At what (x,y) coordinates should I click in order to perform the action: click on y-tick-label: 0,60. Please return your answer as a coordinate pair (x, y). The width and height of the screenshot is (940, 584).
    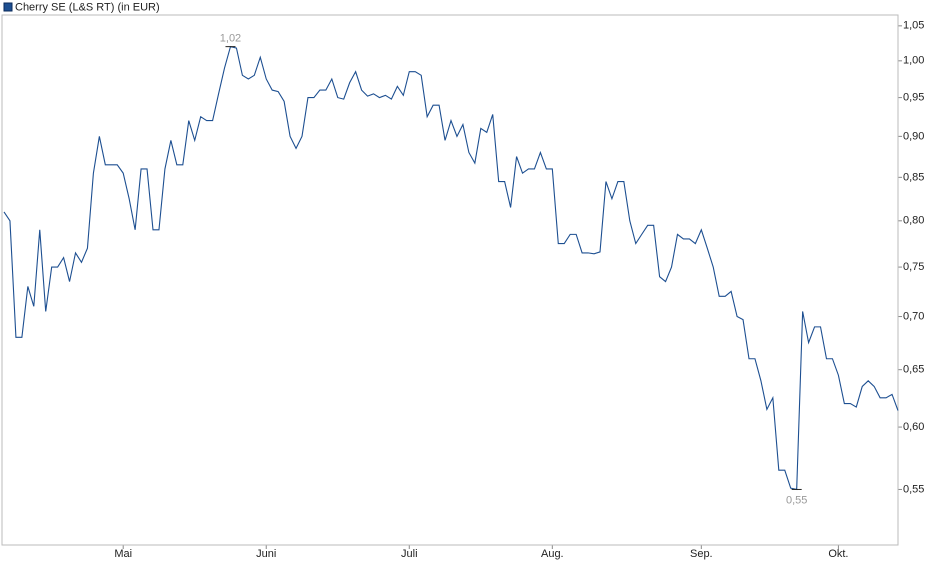
    Looking at the image, I should click on (913, 427).